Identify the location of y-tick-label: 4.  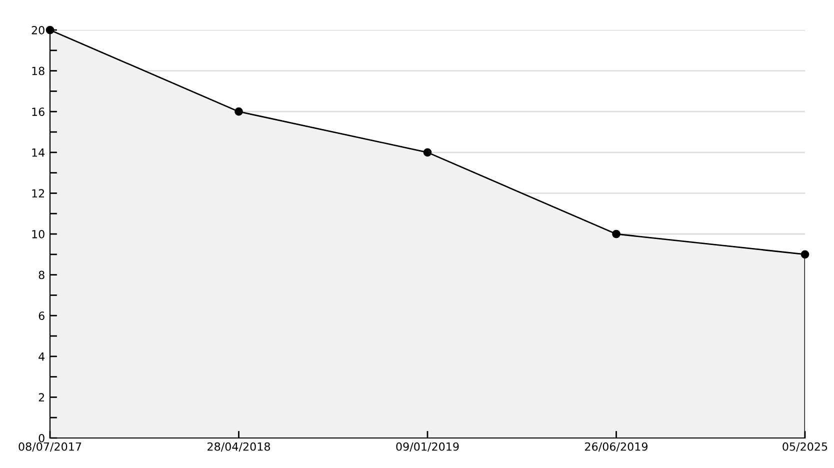
(41, 356).